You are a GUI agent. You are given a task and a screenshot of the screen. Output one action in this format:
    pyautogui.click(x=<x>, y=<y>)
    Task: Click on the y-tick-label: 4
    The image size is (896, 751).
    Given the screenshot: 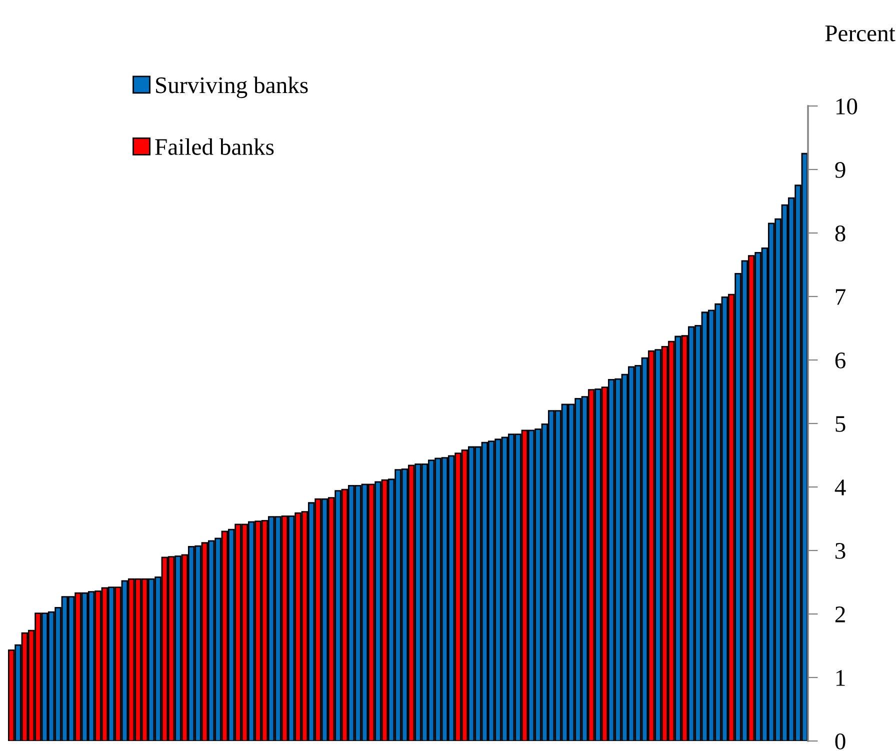 What is the action you would take?
    pyautogui.click(x=840, y=488)
    